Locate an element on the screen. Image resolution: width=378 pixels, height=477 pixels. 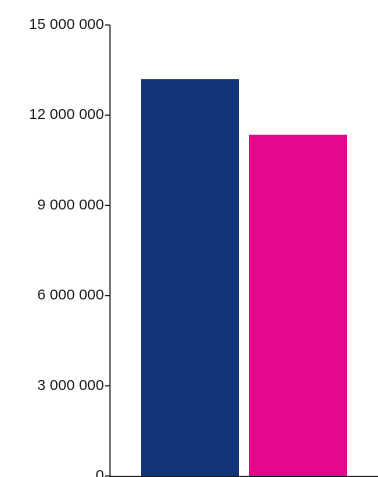
y-tick-label: 6 000 000 is located at coordinates (70, 295).